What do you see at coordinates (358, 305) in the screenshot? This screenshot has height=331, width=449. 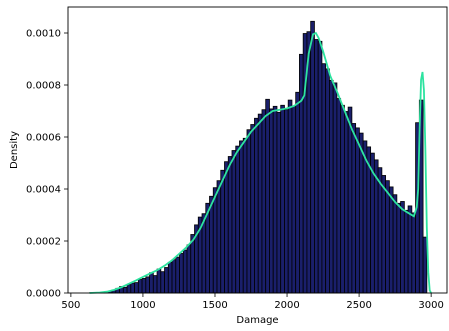 I see `x-tick-label: 2500` at bounding box center [358, 305].